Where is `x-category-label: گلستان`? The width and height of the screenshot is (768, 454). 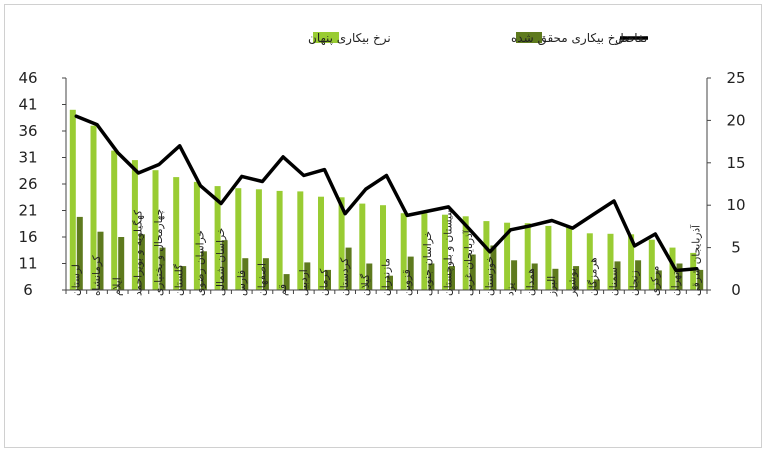 x-category-label: گلستان is located at coordinates (179, 280).